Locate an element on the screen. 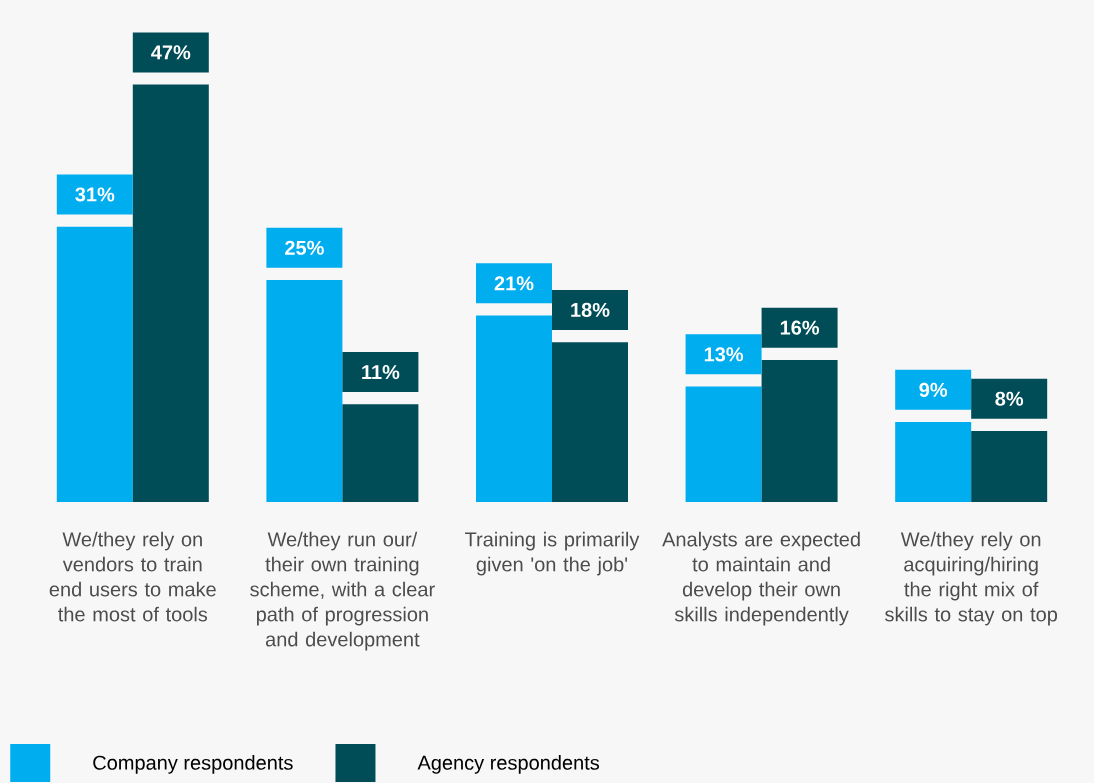 This screenshot has width=1094, height=783. x-tick-label: Training is primarily given 'on the job' is located at coordinates (552, 553).